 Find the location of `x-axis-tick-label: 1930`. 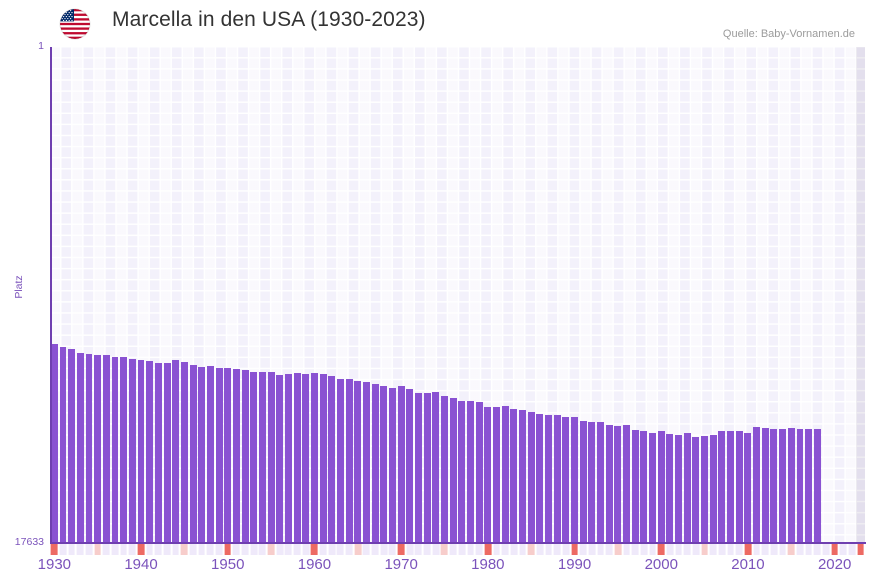

x-axis-tick-label: 1930 is located at coordinates (54, 564).